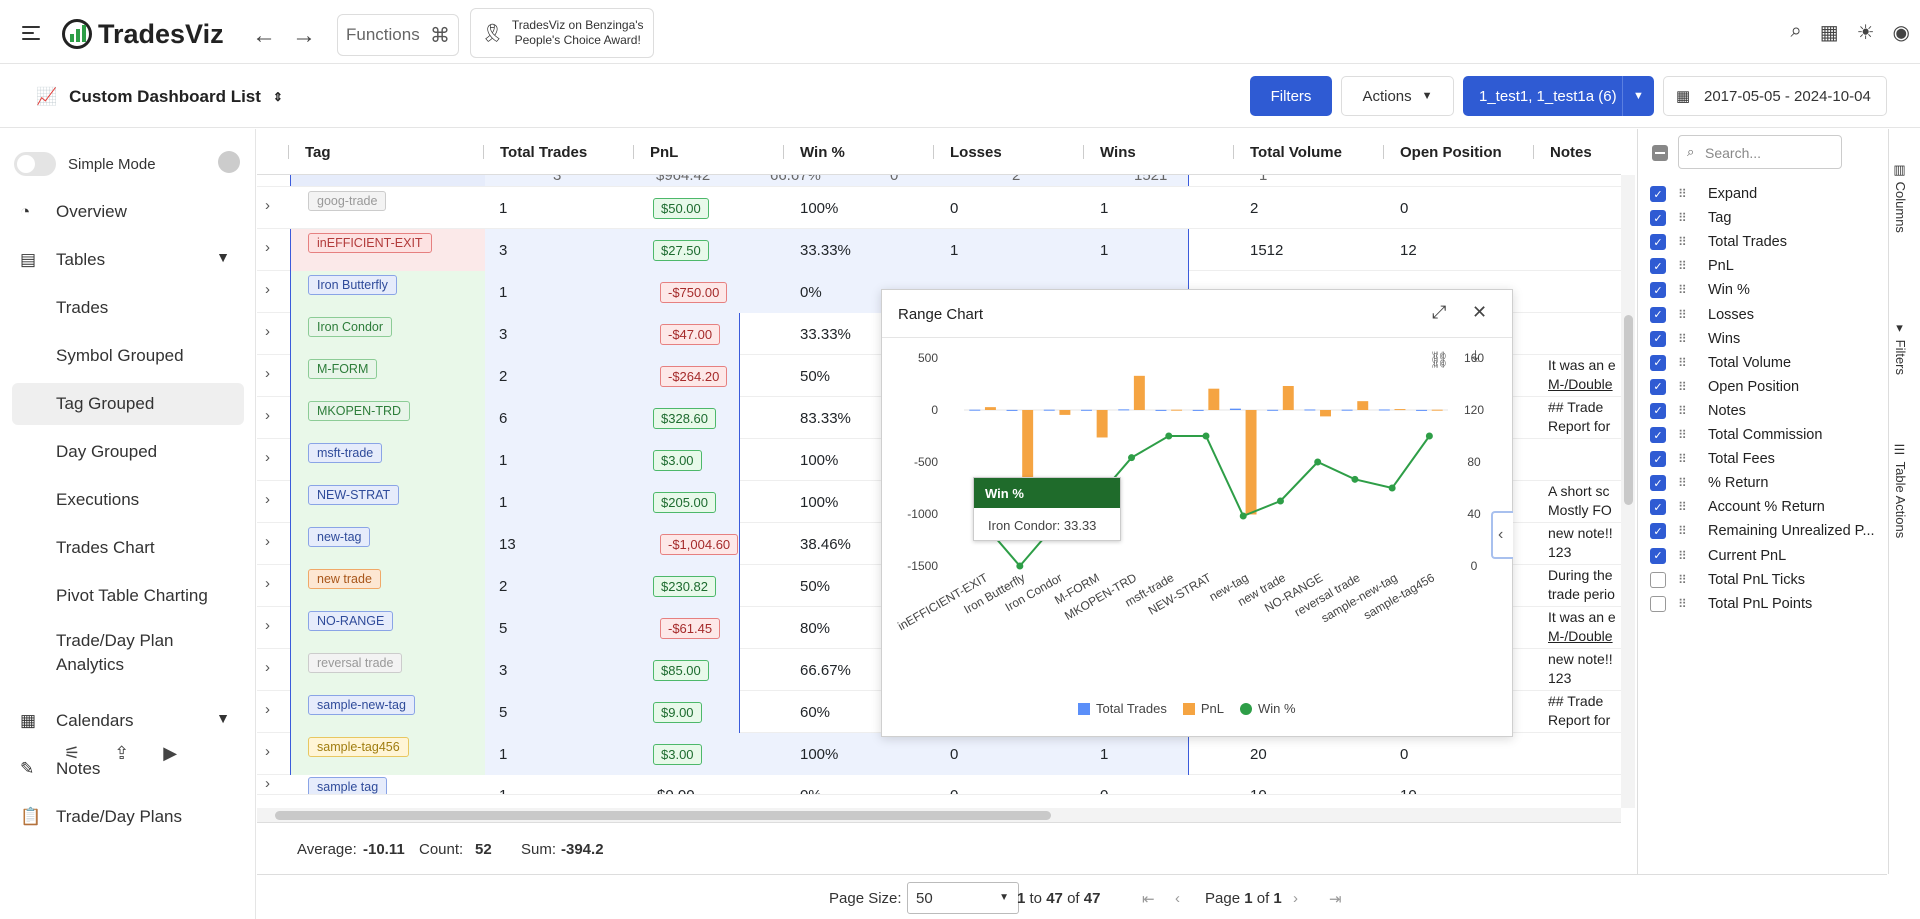 Image resolution: width=1920 pixels, height=919 pixels. I want to click on sidebar-item-calendars: ▦ Calendars ▼, so click(128, 721).